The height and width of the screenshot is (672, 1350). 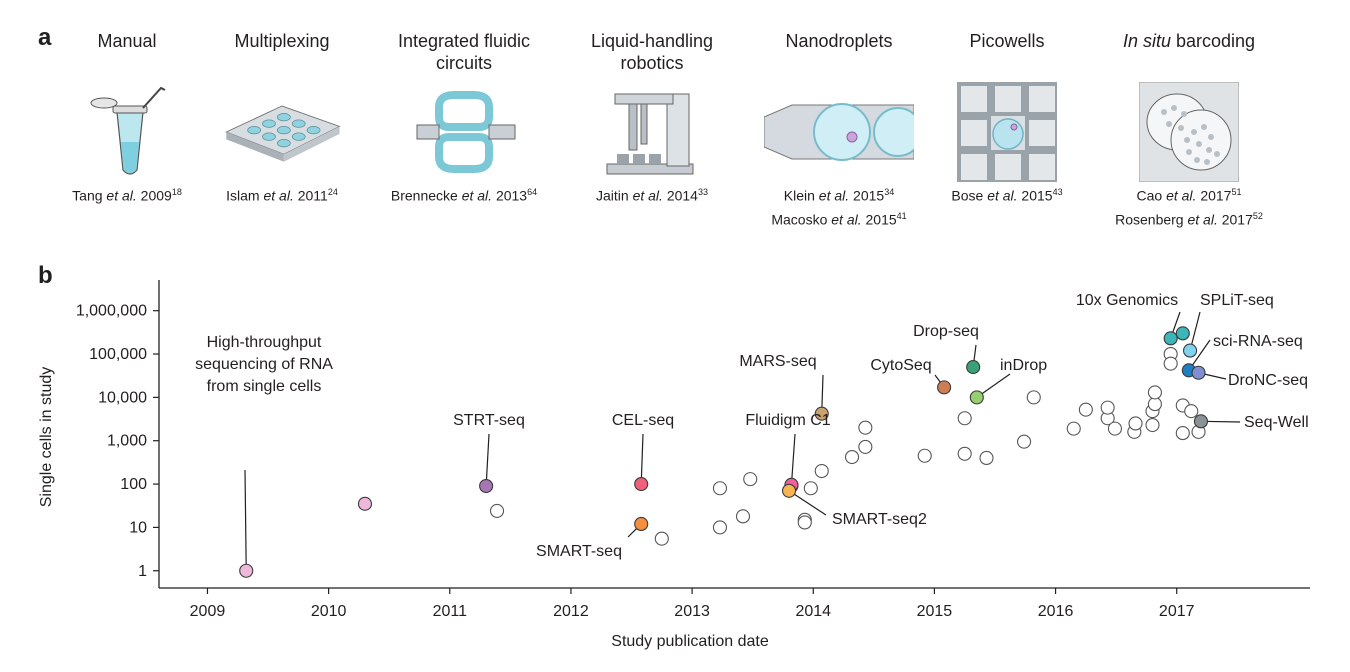 What do you see at coordinates (801, 195) in the screenshot?
I see `reference-author: Klein` at bounding box center [801, 195].